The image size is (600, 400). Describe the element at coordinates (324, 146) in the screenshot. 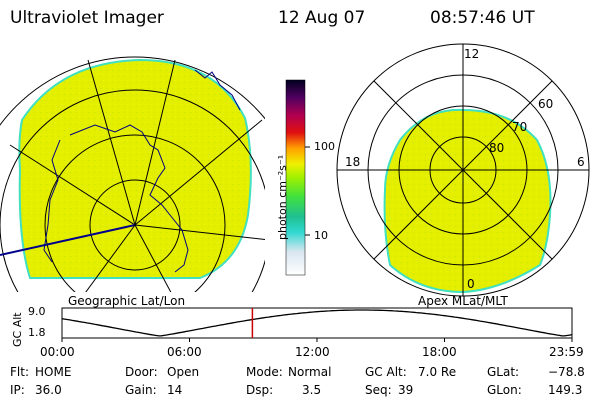

I see `colorbar-tick-100: 100` at that location.